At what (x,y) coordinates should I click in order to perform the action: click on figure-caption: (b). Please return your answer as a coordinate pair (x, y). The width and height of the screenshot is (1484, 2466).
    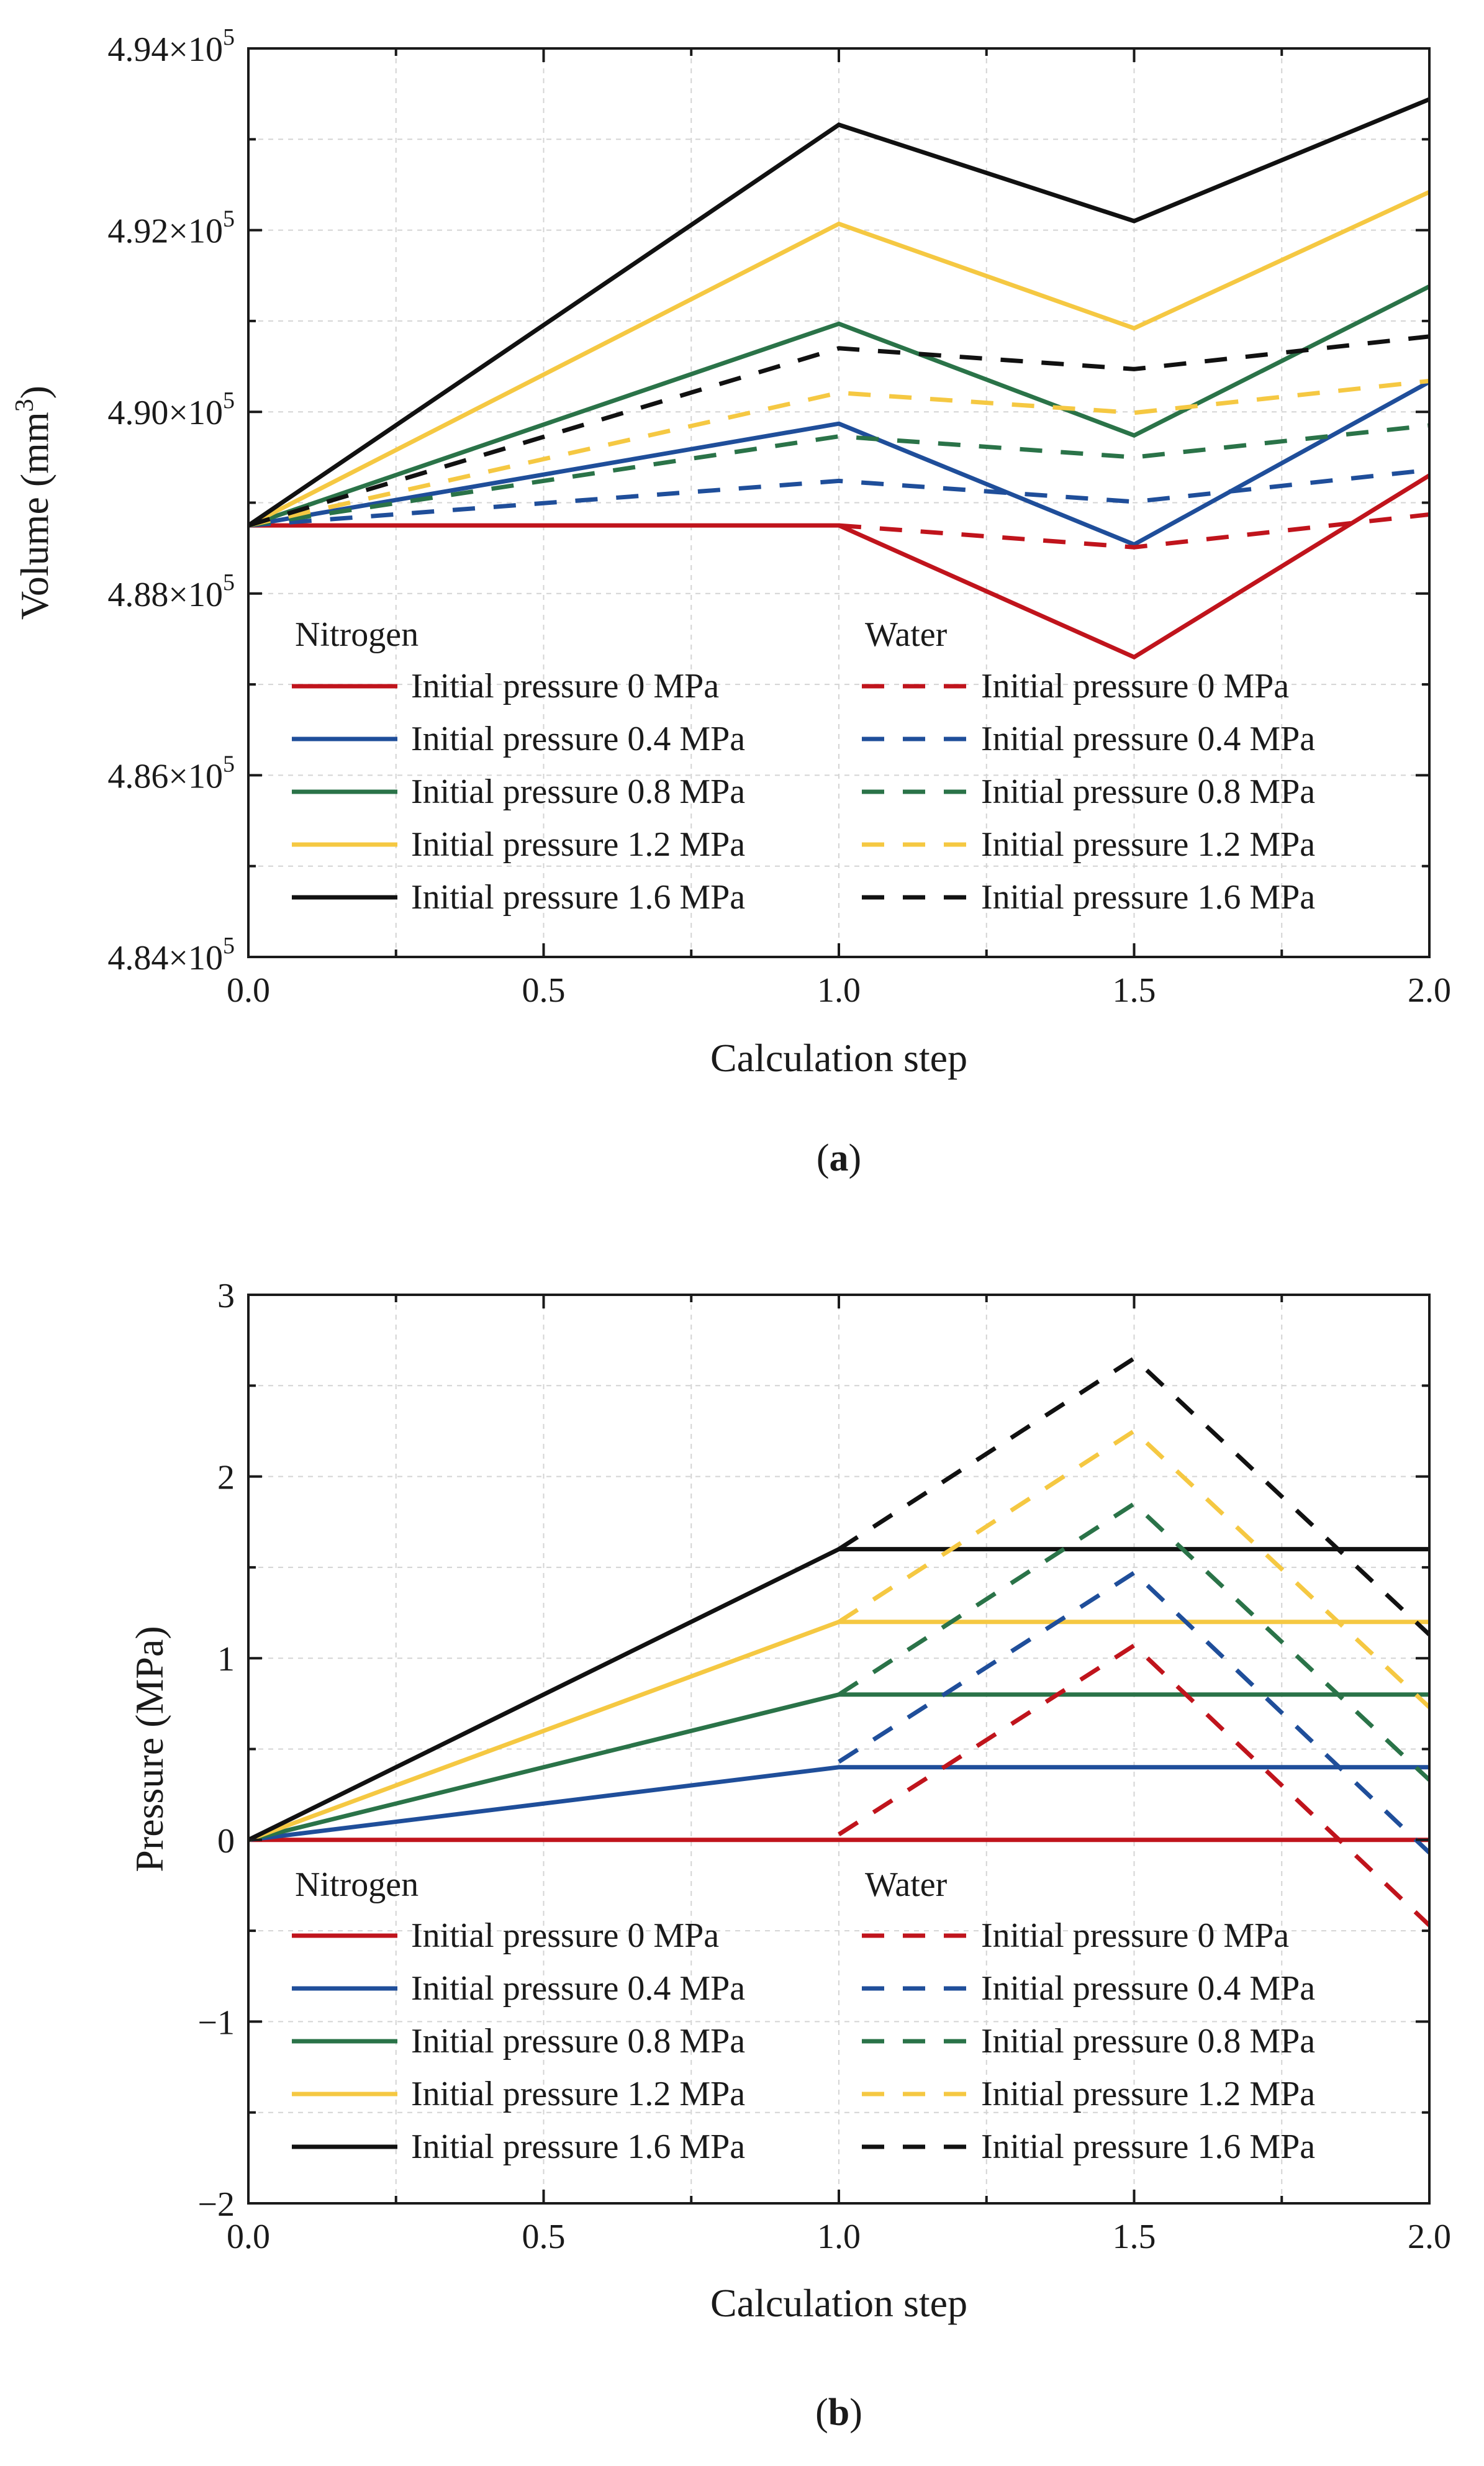
    Looking at the image, I should click on (838, 2412).